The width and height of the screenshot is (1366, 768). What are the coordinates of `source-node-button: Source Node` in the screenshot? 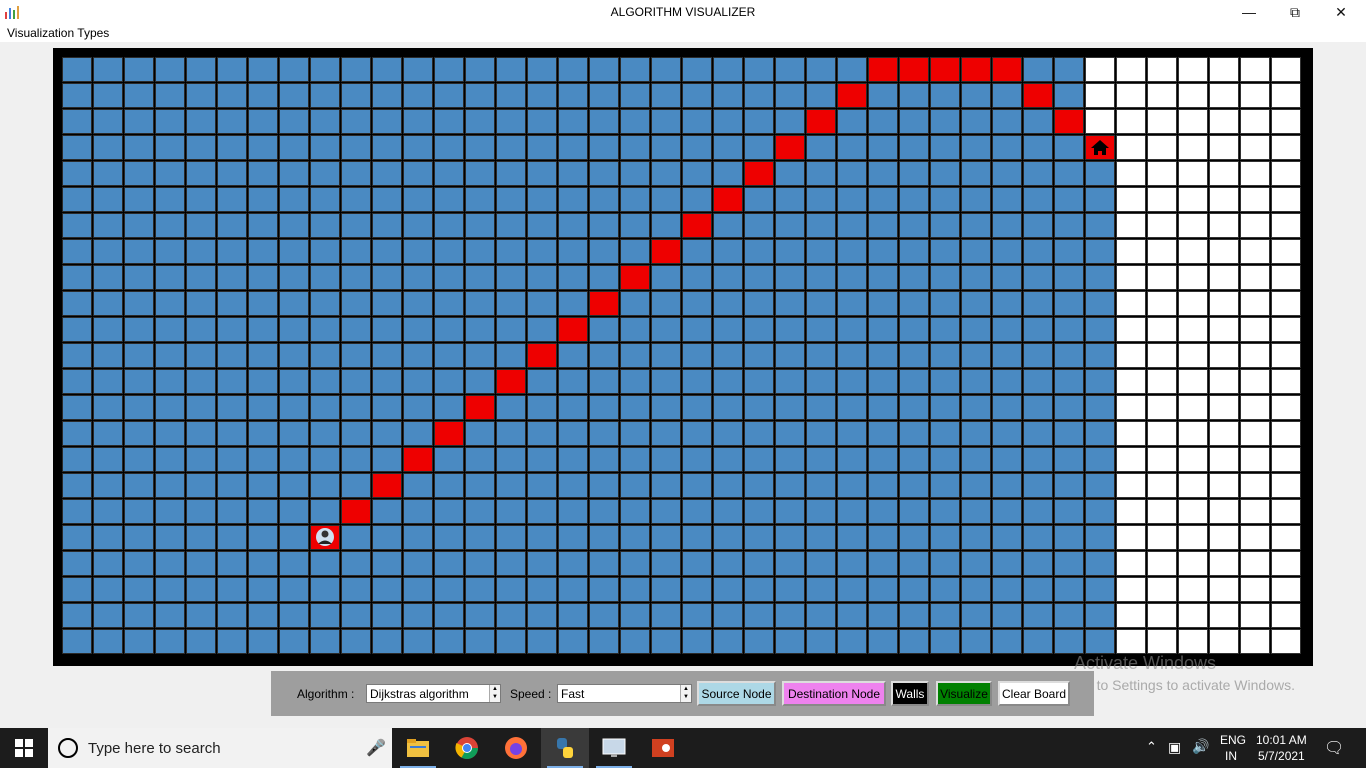 It's located at (736, 693).